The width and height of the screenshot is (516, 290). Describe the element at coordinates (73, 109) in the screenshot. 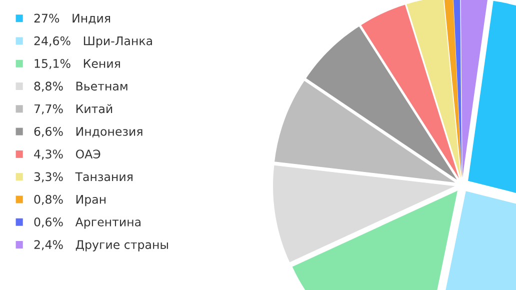

I see `legend-label: 7,7% Китай` at that location.